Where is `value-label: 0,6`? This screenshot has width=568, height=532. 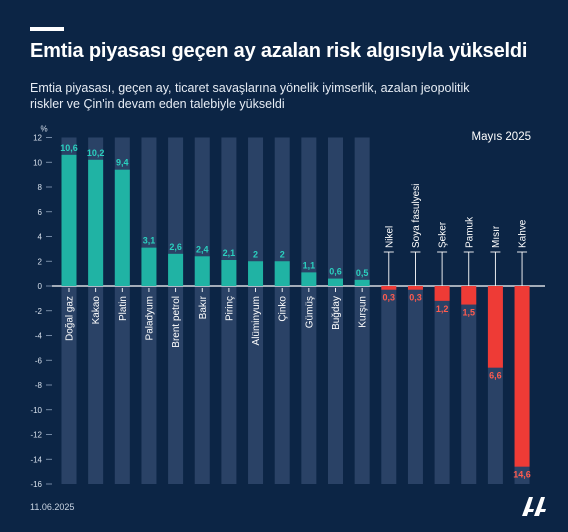
value-label: 0,6 is located at coordinates (335, 272).